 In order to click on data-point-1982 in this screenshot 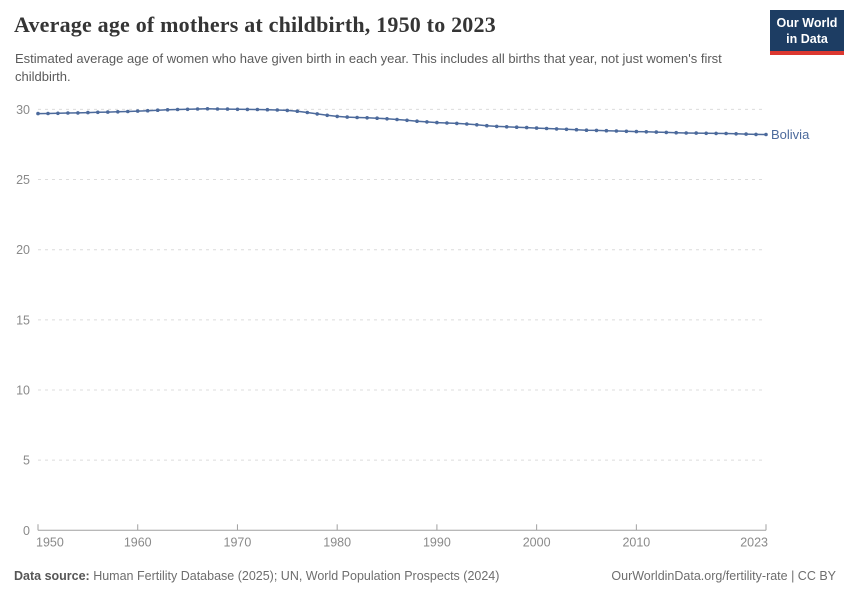, I will do `click(357, 117)`.